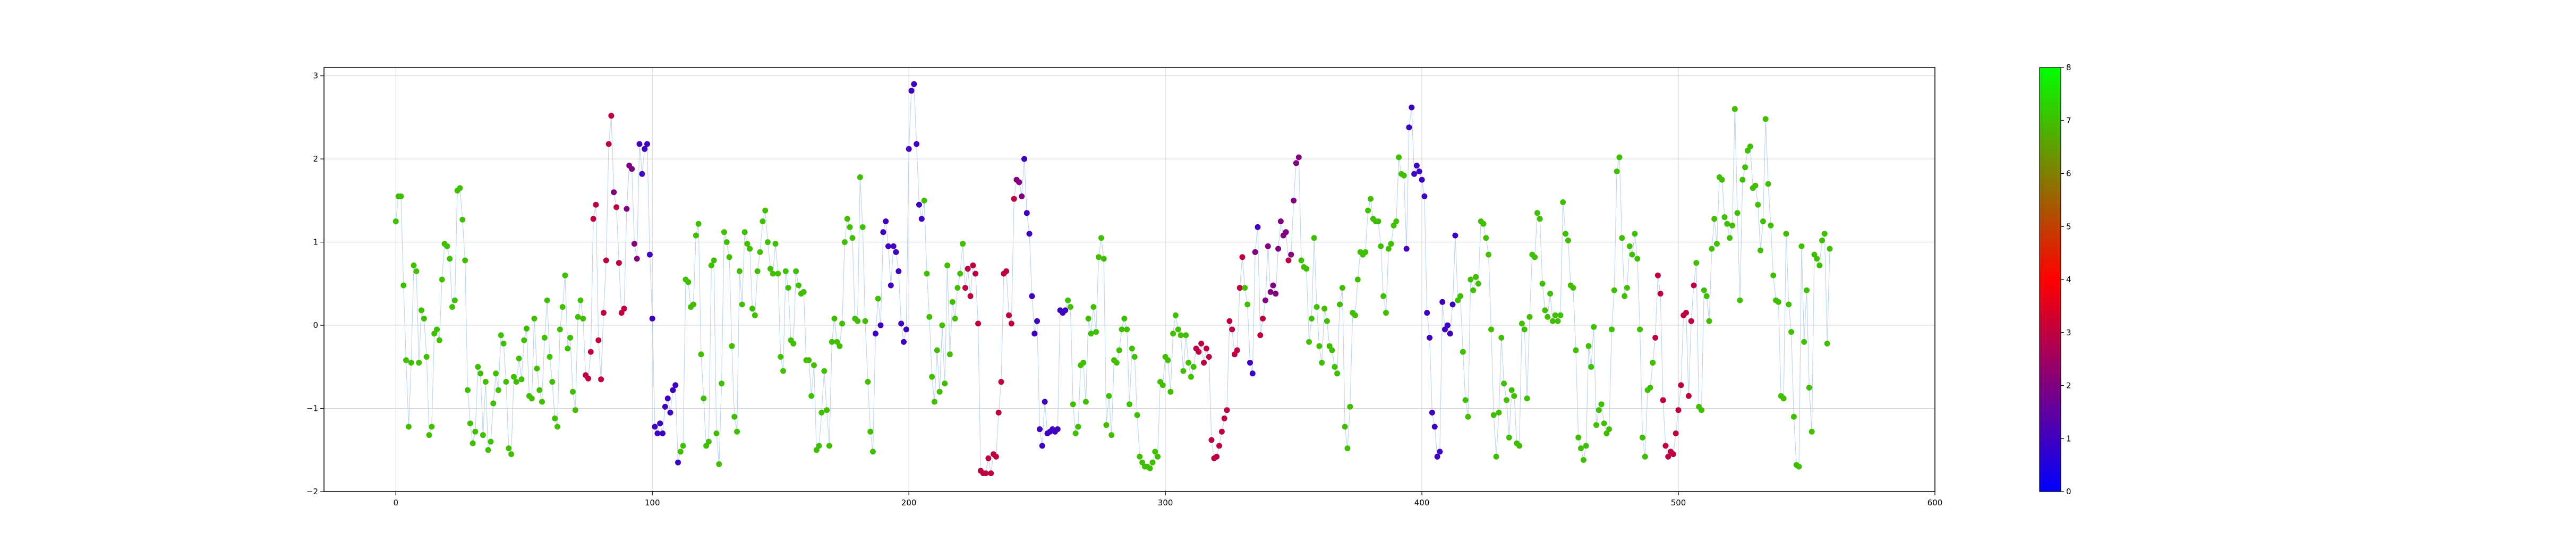 This screenshot has width=2576, height=558. I want to click on colorbar-tick-label: 6, so click(2069, 174).